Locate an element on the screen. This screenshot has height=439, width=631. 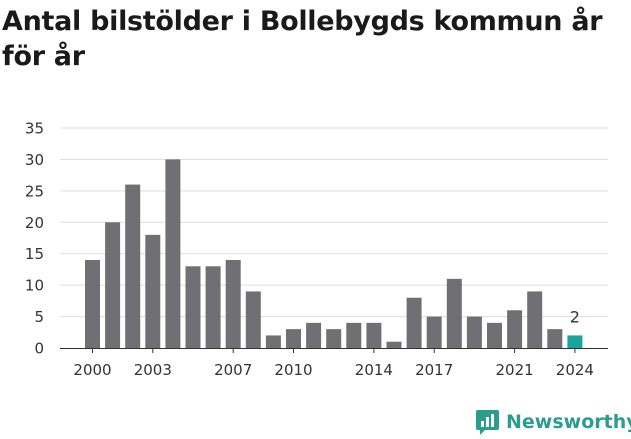
y-tick-label: 10 is located at coordinates (34, 286).